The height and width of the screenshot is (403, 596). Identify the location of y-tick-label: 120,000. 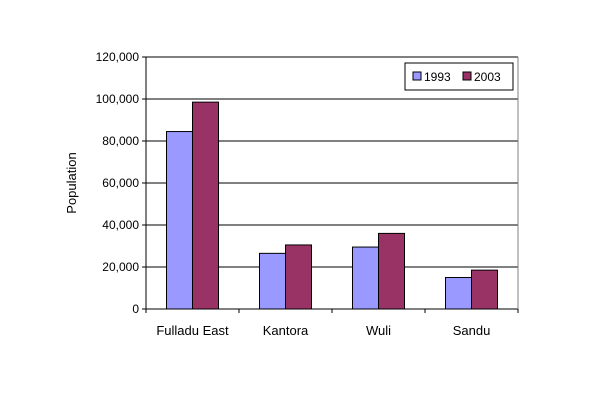
(118, 57).